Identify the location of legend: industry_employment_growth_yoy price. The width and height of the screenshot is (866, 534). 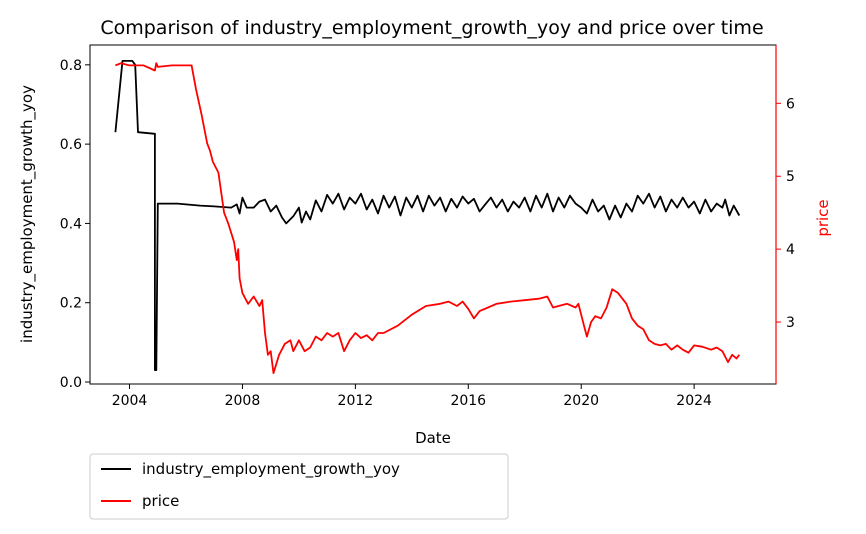
(299, 486).